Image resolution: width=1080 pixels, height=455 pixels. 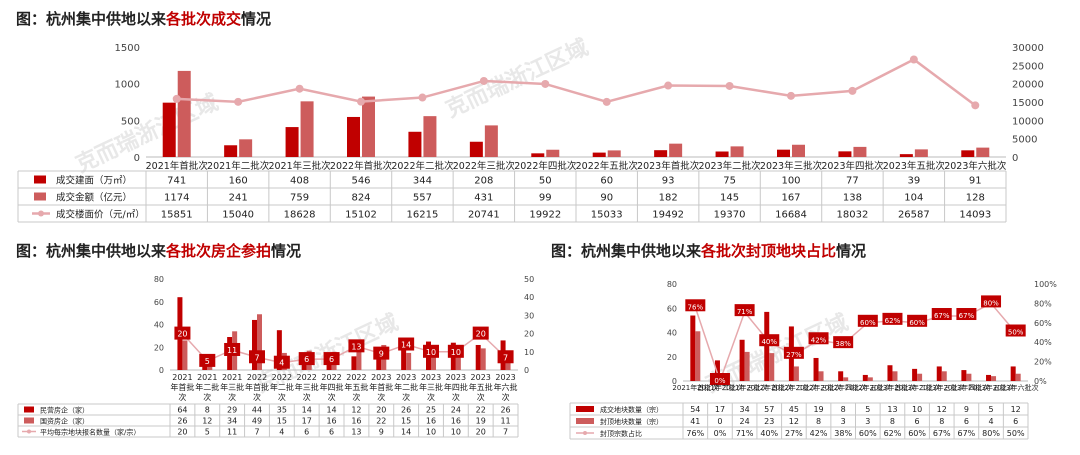 What do you see at coordinates (182, 432) in the screenshot?
I see `table-cell: 20` at bounding box center [182, 432].